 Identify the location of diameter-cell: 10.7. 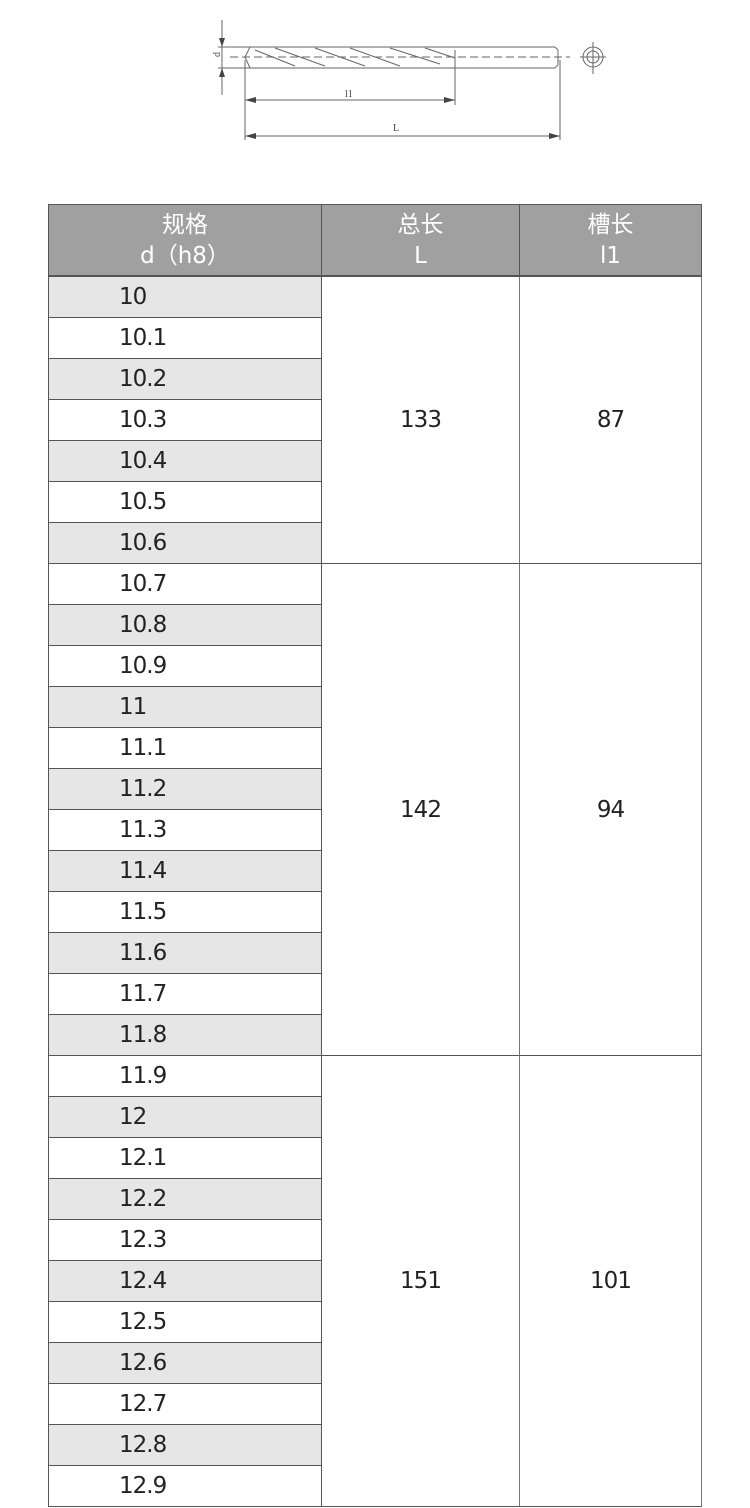
(185, 584).